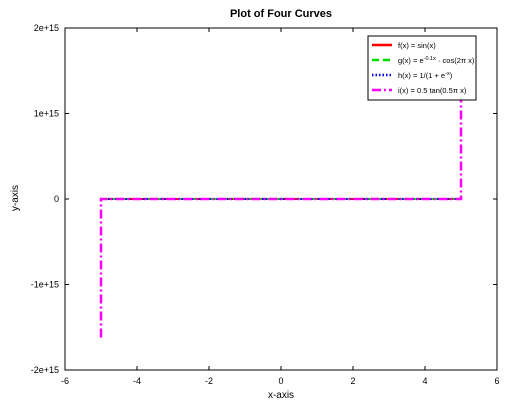  I want to click on x-tick-label: 0, so click(280, 381).